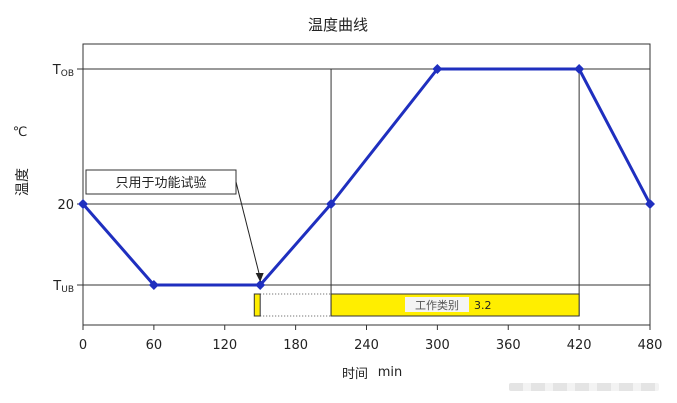 The image size is (677, 403). What do you see at coordinates (579, 345) in the screenshot?
I see `x-tick-label-420: 420` at bounding box center [579, 345].